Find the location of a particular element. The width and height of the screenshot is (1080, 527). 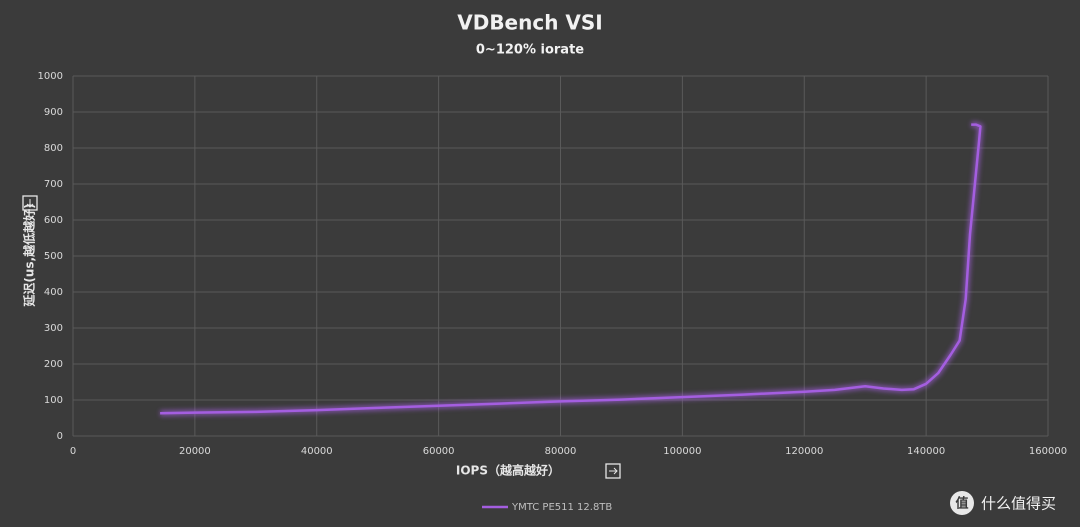

y-tick-label: 1000 is located at coordinates (50, 76).